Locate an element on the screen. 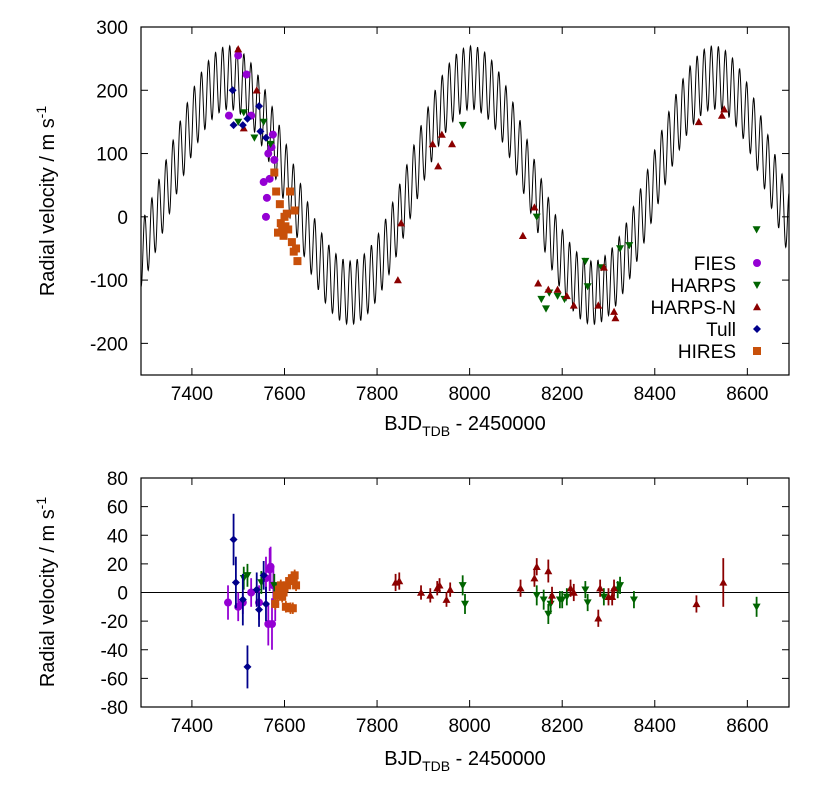 The height and width of the screenshot is (806, 830). top-y-axis-label: Radial velocity / m s-1 is located at coordinates (46, 201).